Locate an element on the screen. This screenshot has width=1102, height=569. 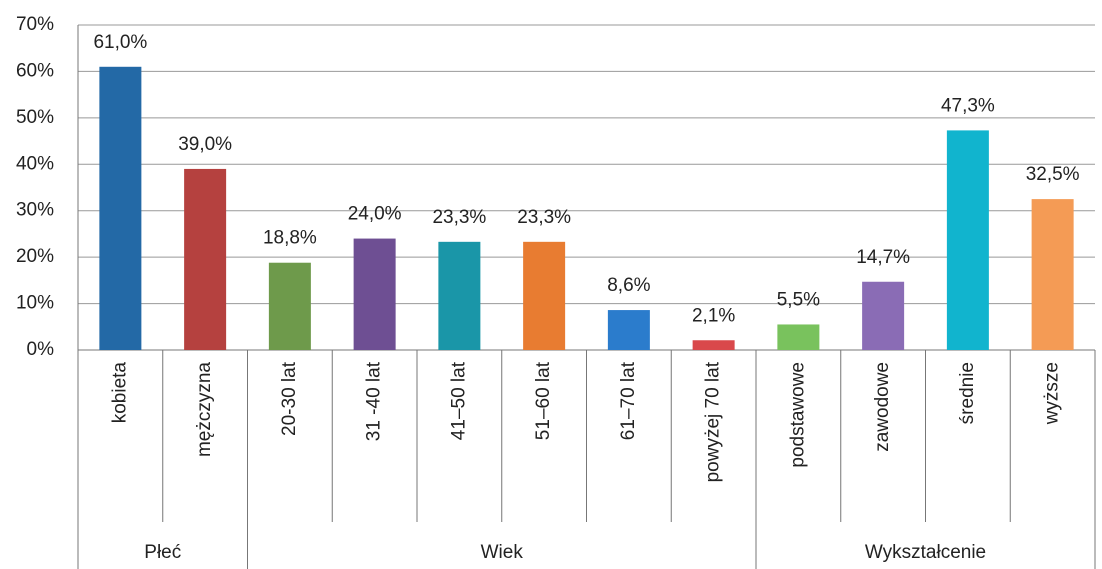
y-tick-label: 20% is located at coordinates (35, 256).